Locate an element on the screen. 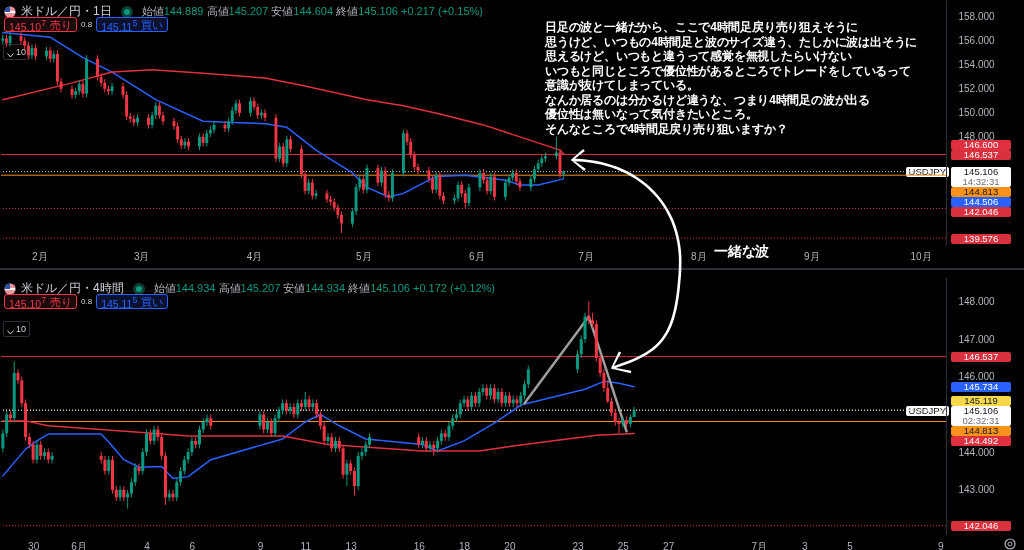 The width and height of the screenshot is (1024, 550). x-tick-label: 18 is located at coordinates (464, 545).